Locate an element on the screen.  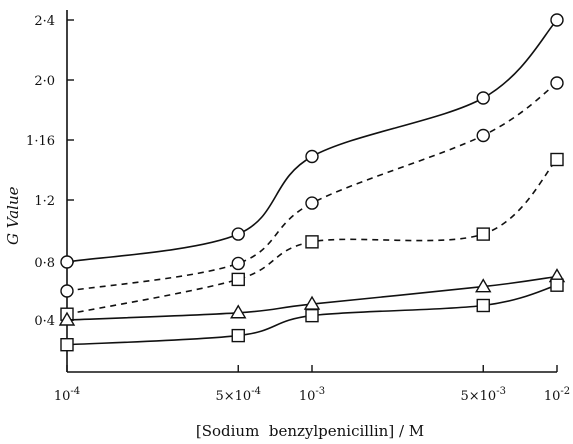
y-tick-label: 0·8 is located at coordinates (44, 263).